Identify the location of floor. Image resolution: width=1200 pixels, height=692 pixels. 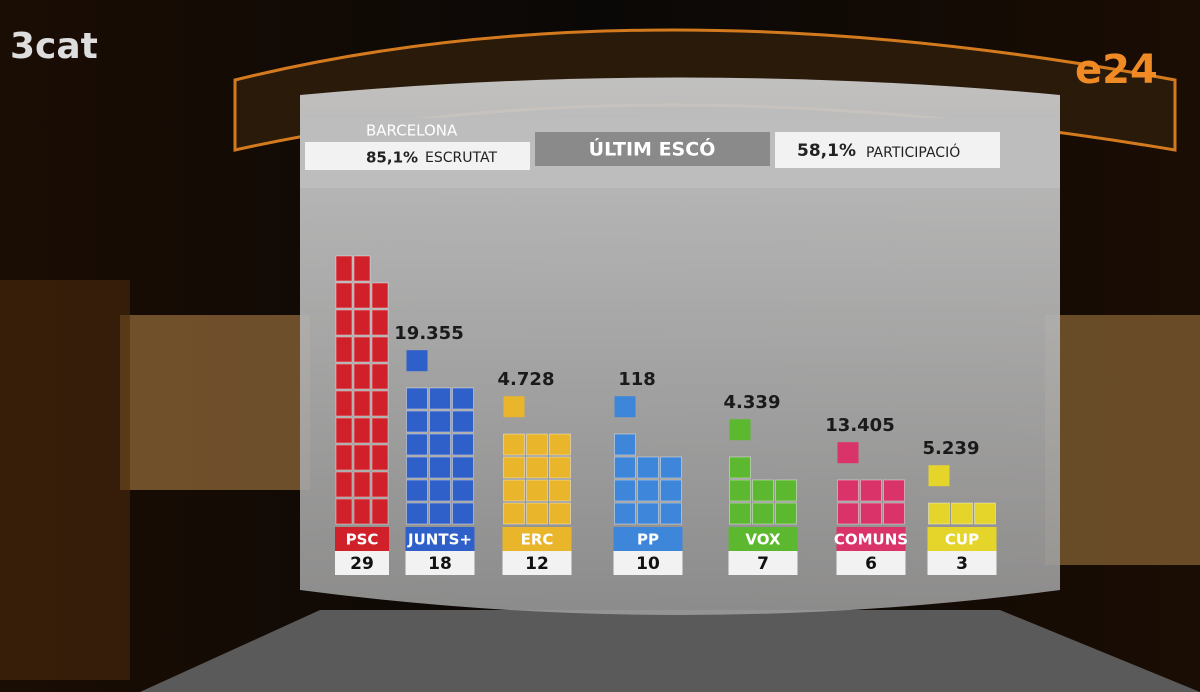
(670, 651).